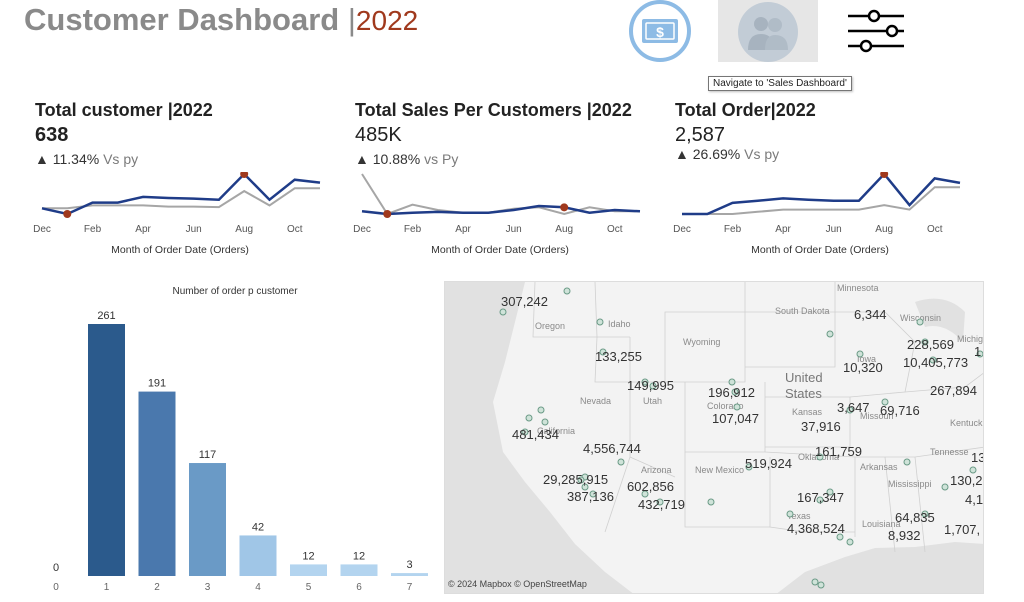 This screenshot has width=1024, height=602. I want to click on sales-dashboard-nav-button: $, so click(670, 31).